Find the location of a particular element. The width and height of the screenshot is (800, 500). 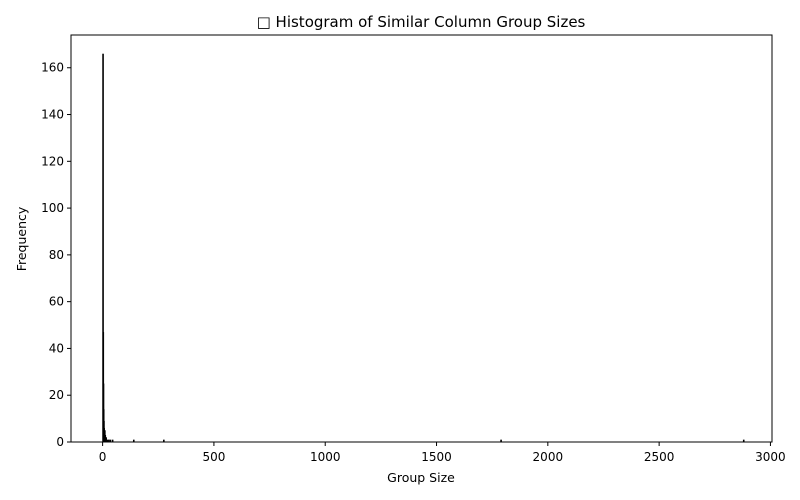

y-tick-label-6: 120 is located at coordinates (52, 161).